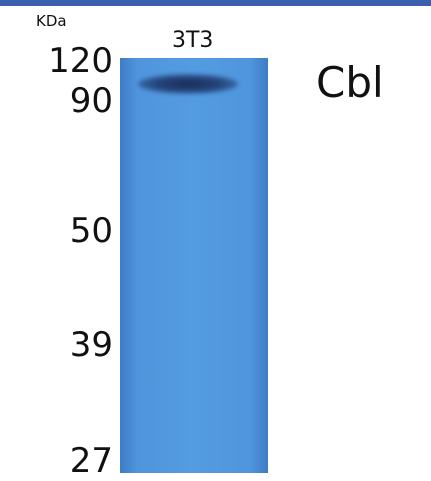 This screenshot has height=481, width=431. What do you see at coordinates (51, 21) in the screenshot?
I see `unit-label: KDa` at bounding box center [51, 21].